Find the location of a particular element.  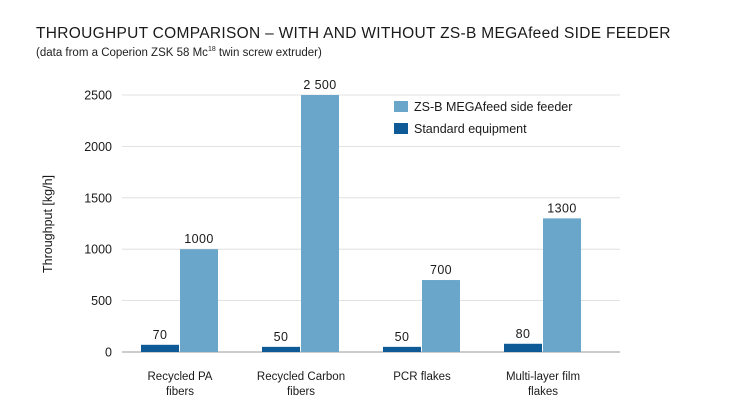

bar-value-label: 70 is located at coordinates (160, 335).